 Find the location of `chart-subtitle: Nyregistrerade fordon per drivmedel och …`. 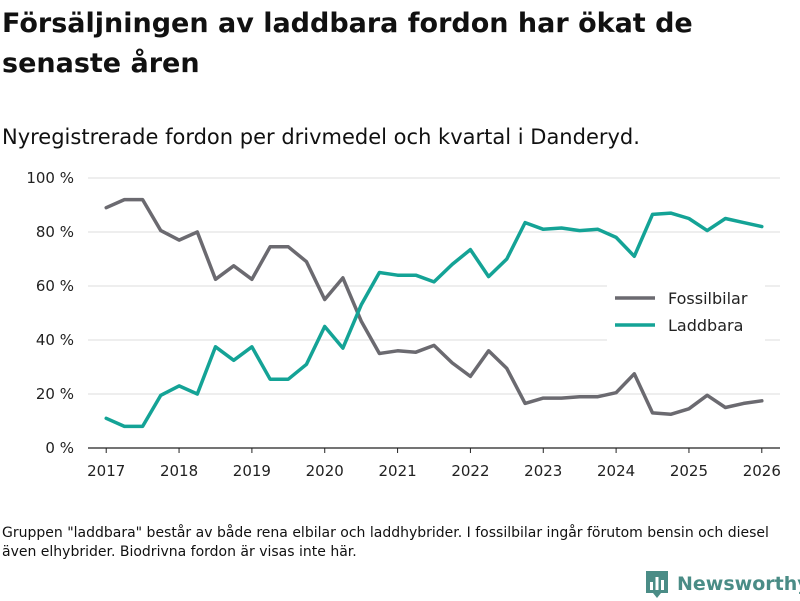

chart-subtitle: Nyregistrerade fordon per drivmedel och … is located at coordinates (321, 137).